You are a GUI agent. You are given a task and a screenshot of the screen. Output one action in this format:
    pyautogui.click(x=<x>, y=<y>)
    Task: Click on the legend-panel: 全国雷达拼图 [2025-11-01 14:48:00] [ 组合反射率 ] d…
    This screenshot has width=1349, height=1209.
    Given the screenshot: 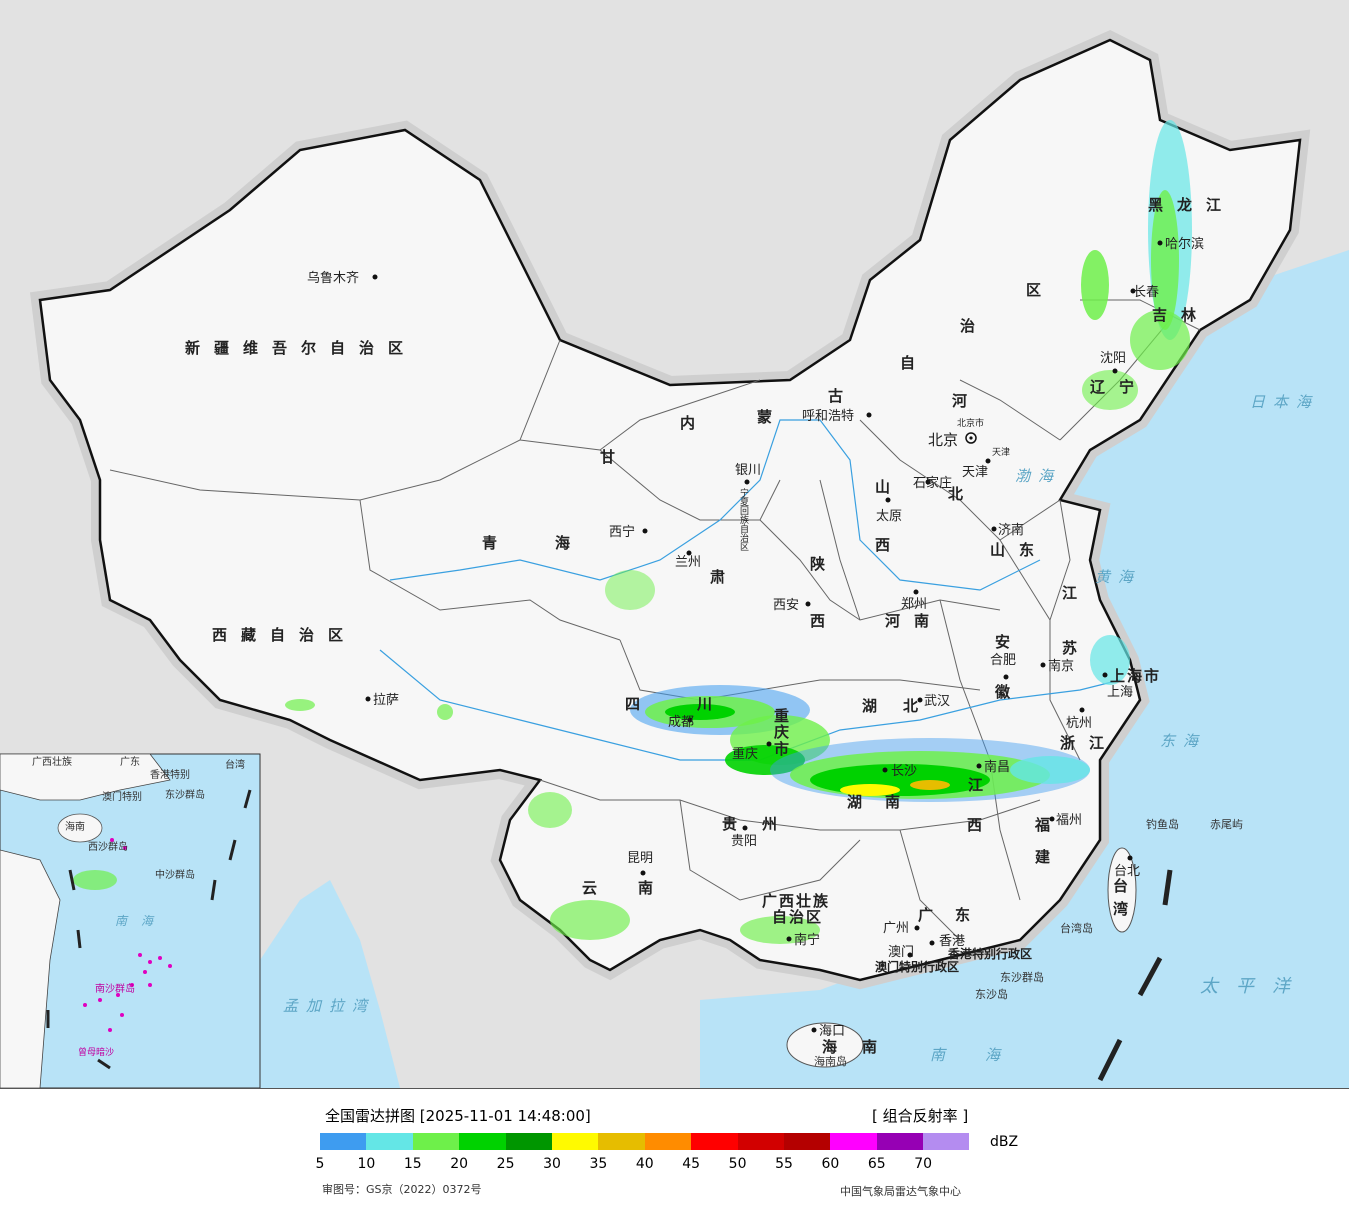 What is the action you would take?
    pyautogui.click(x=674, y=1148)
    